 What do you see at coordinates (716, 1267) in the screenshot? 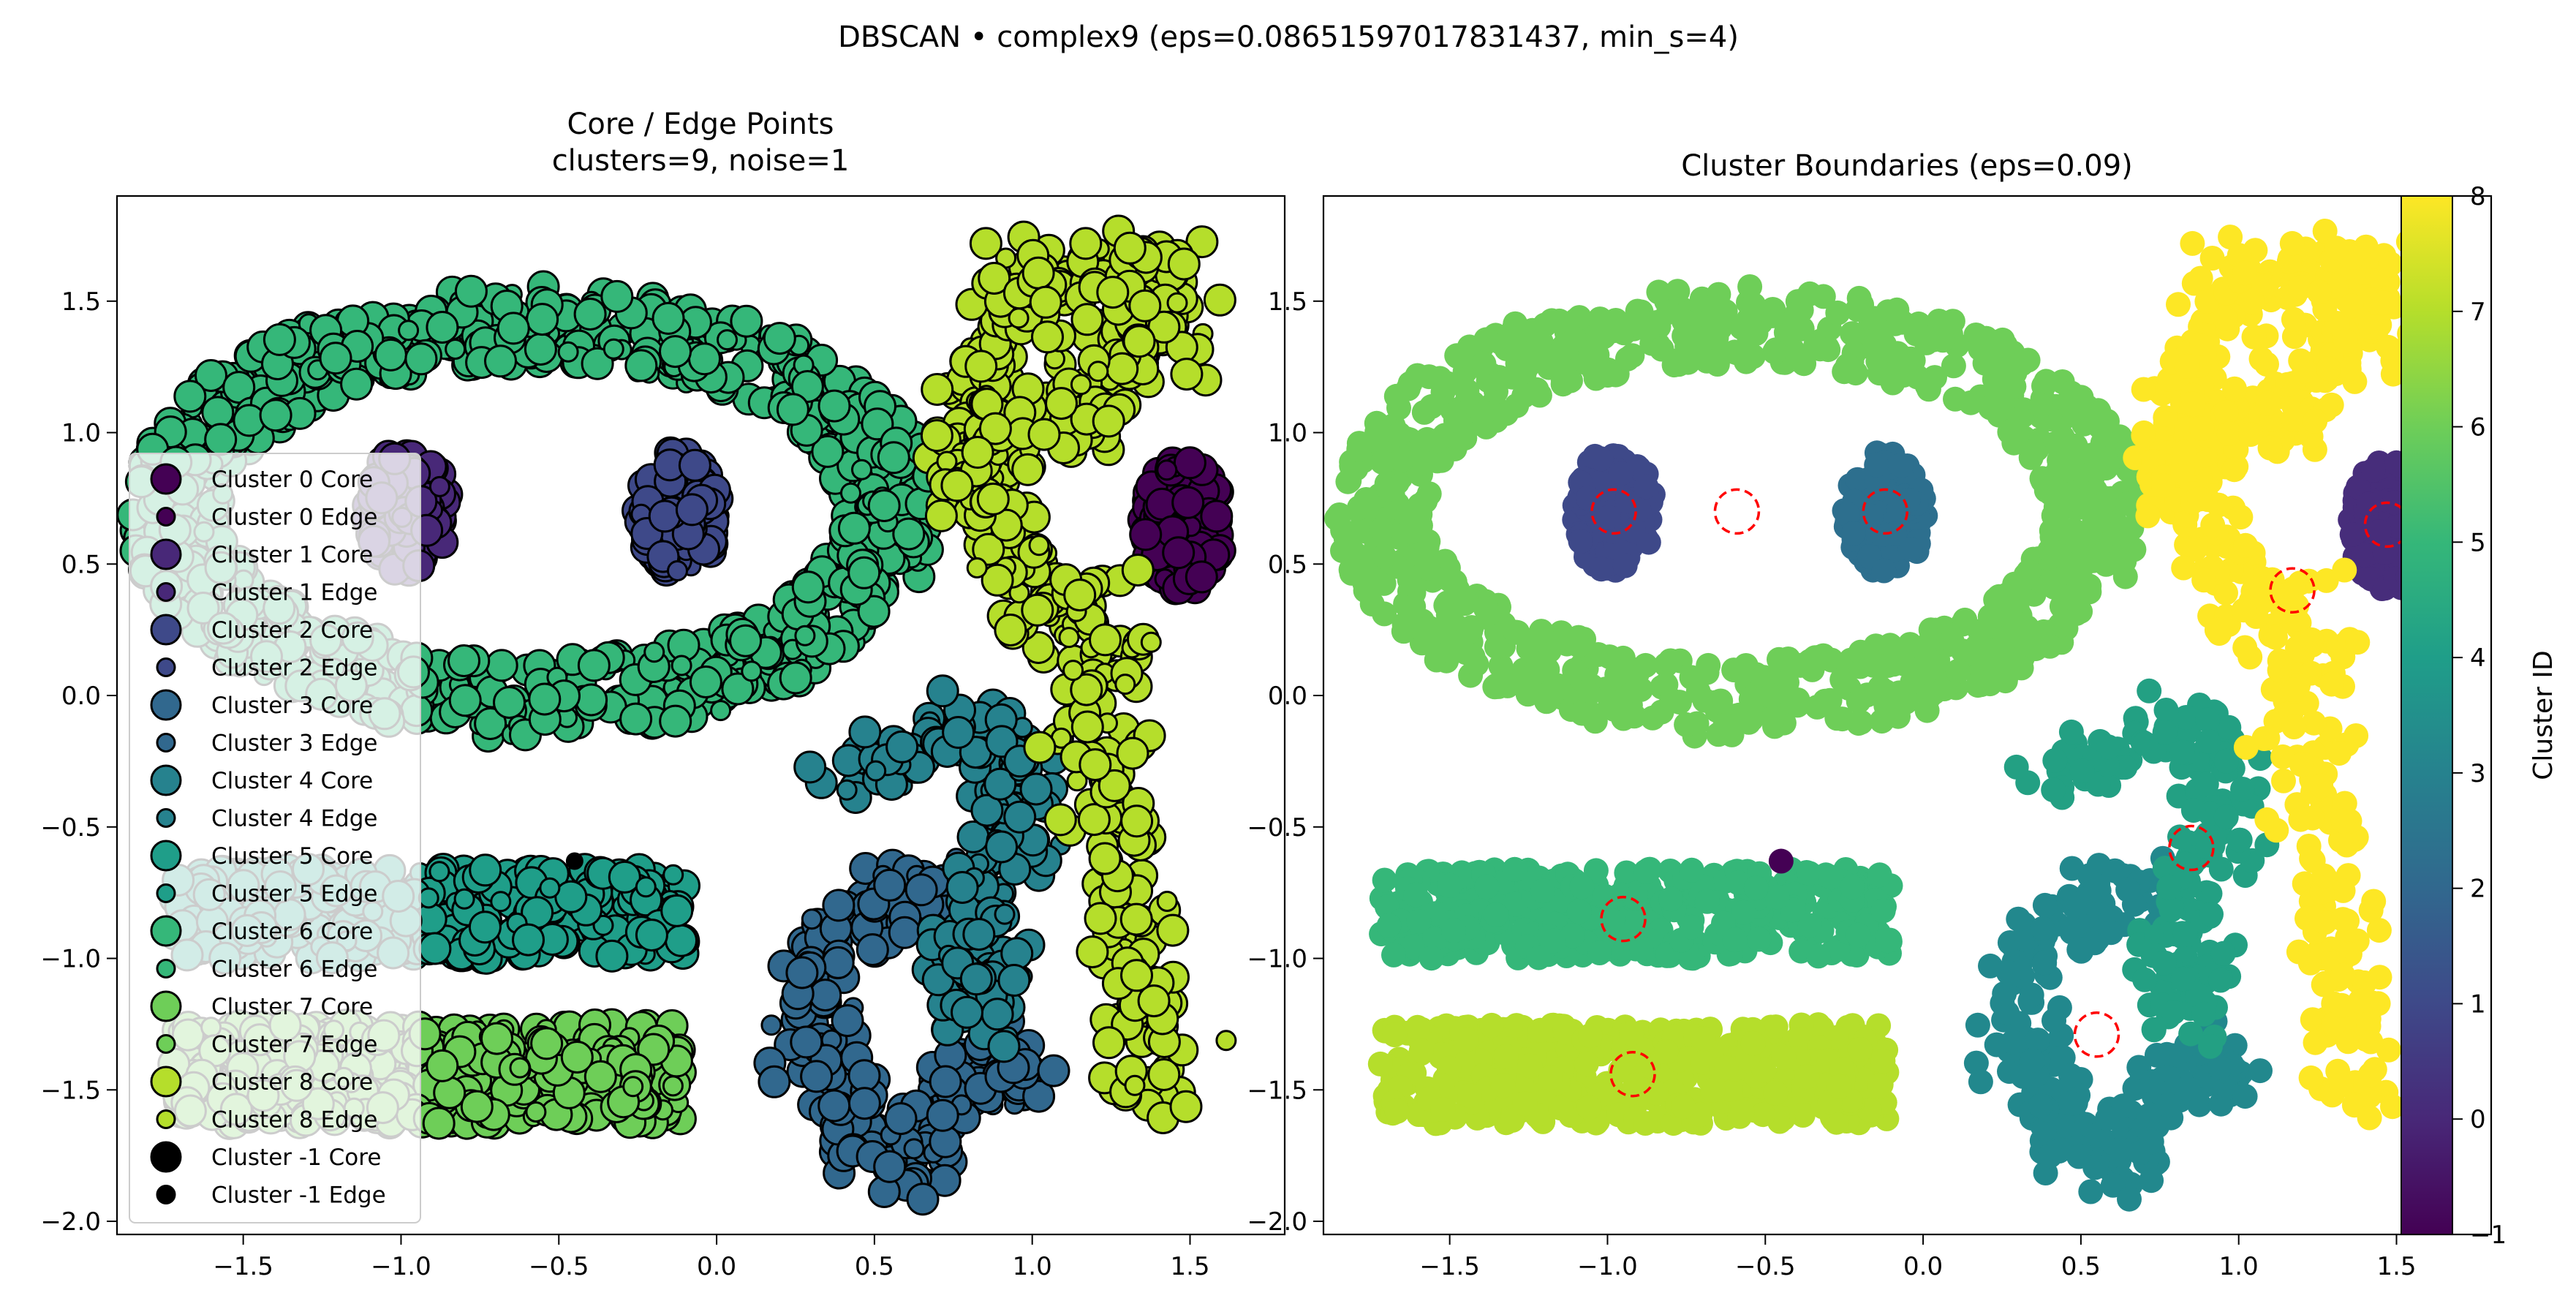
I see `left-xtick-label: 0.0` at bounding box center [716, 1267].